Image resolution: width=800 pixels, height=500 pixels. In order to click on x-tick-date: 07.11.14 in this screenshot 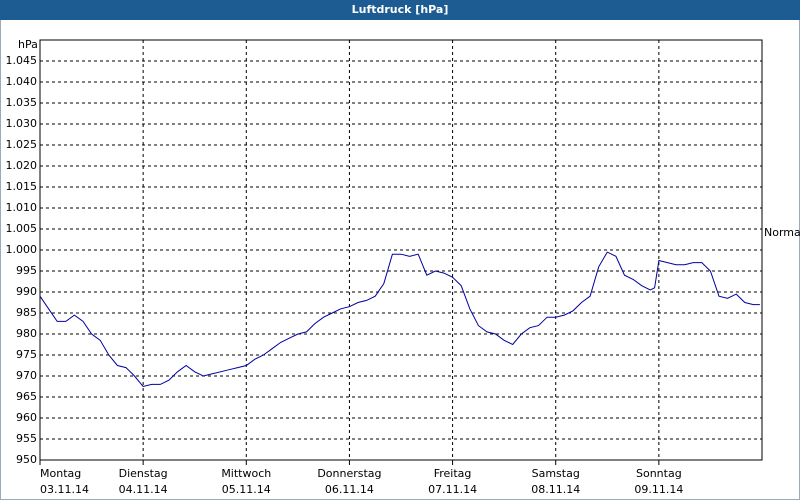, I will do `click(452, 489)`.